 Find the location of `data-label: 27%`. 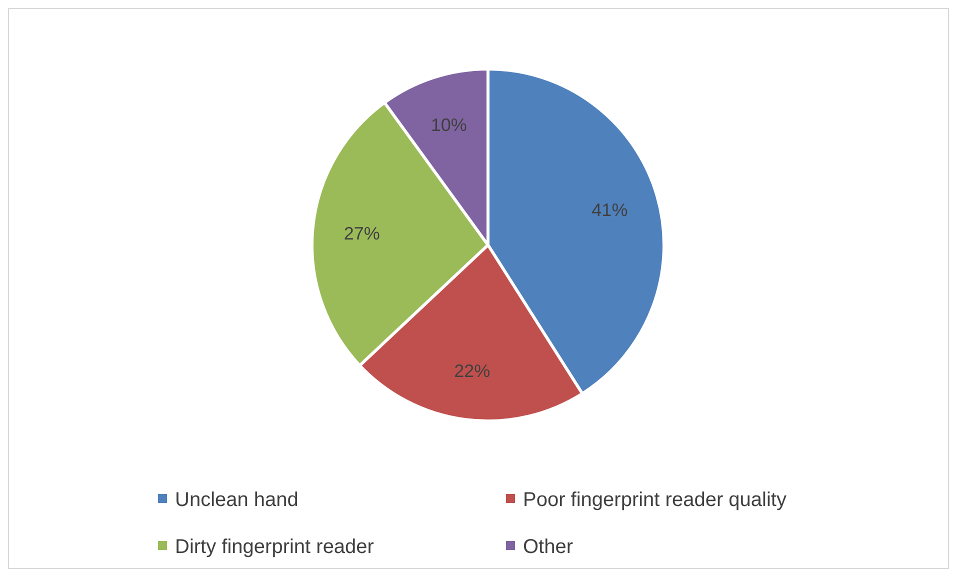

data-label: 27% is located at coordinates (362, 233).